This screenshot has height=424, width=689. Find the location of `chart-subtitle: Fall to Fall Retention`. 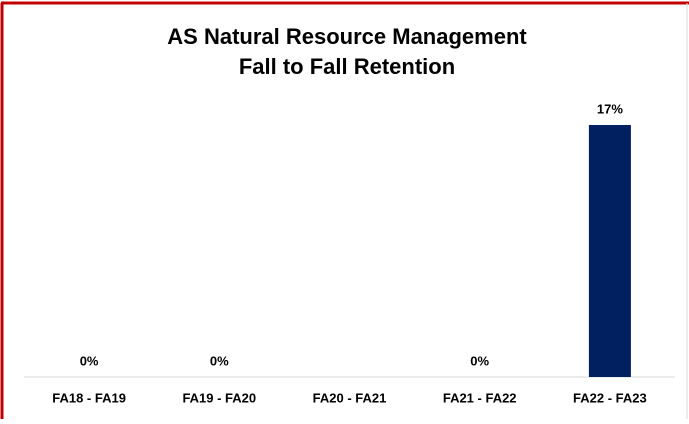

chart-subtitle: Fall to Fall Retention is located at coordinates (347, 66).